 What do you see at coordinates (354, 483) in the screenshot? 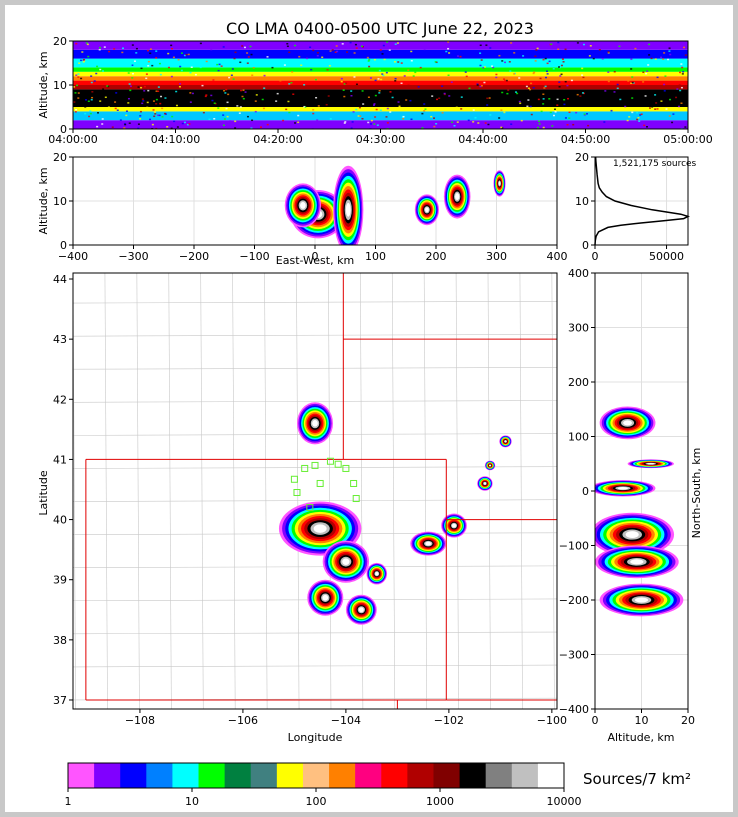
I see `station-marker` at bounding box center [354, 483].